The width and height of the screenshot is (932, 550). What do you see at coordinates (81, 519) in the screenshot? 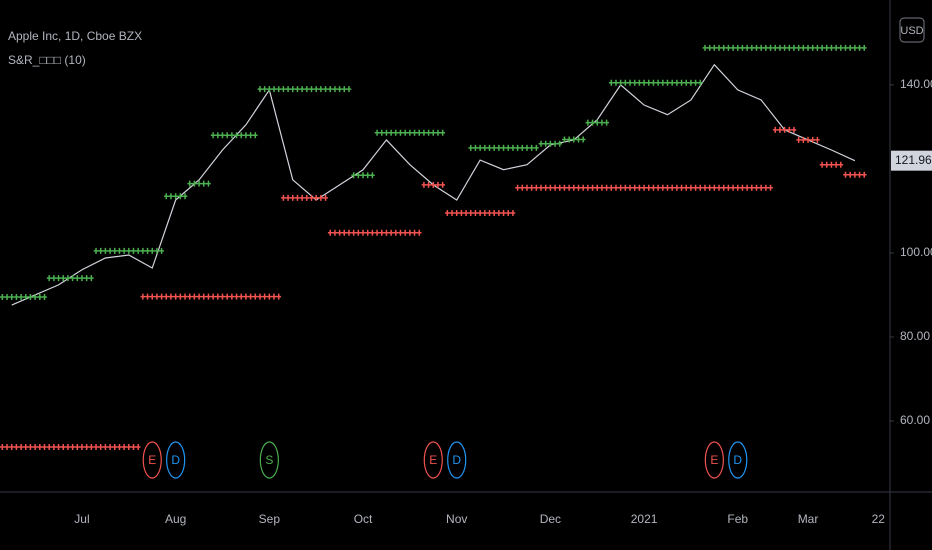
I see `x-tick-label: Jul` at bounding box center [81, 519].